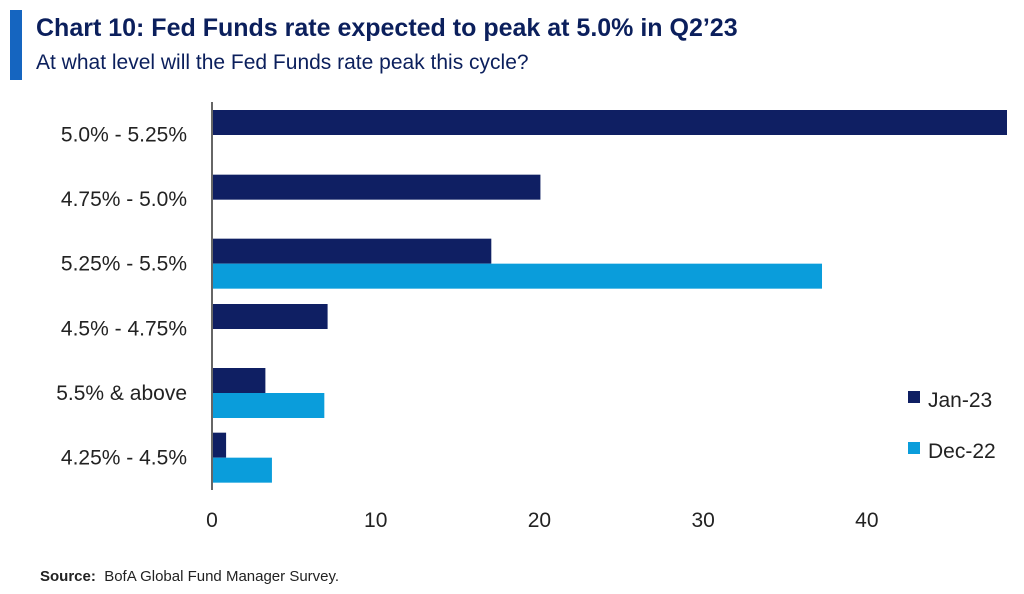 This screenshot has height=594, width=1024. I want to click on x-tick-label: 20, so click(539, 520).